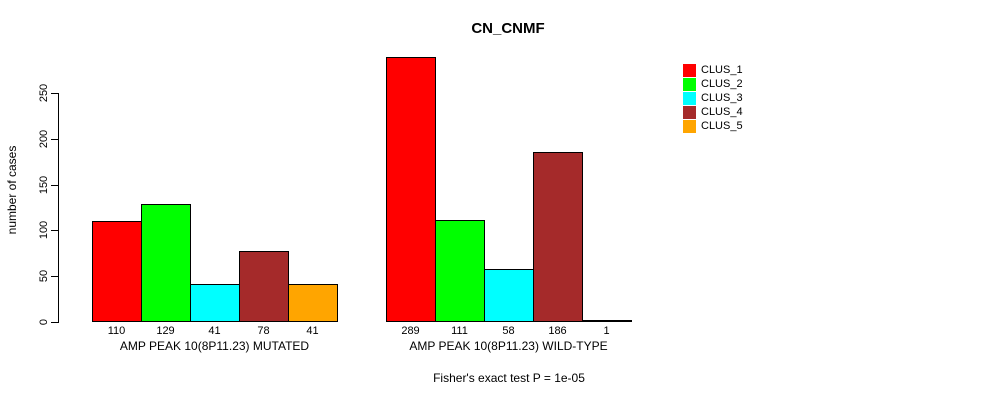  What do you see at coordinates (459, 331) in the screenshot?
I see `bar-value-label: 111` at bounding box center [459, 331].